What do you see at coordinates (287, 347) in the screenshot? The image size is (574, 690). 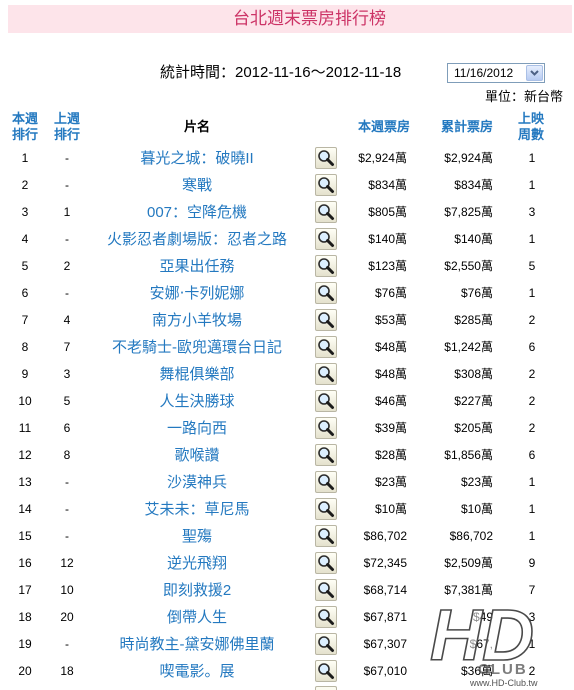 I see `table-row: 8 7 不老騎士-歐兜邁環台日記 $48萬 $1,242萬 6` at bounding box center [287, 347].